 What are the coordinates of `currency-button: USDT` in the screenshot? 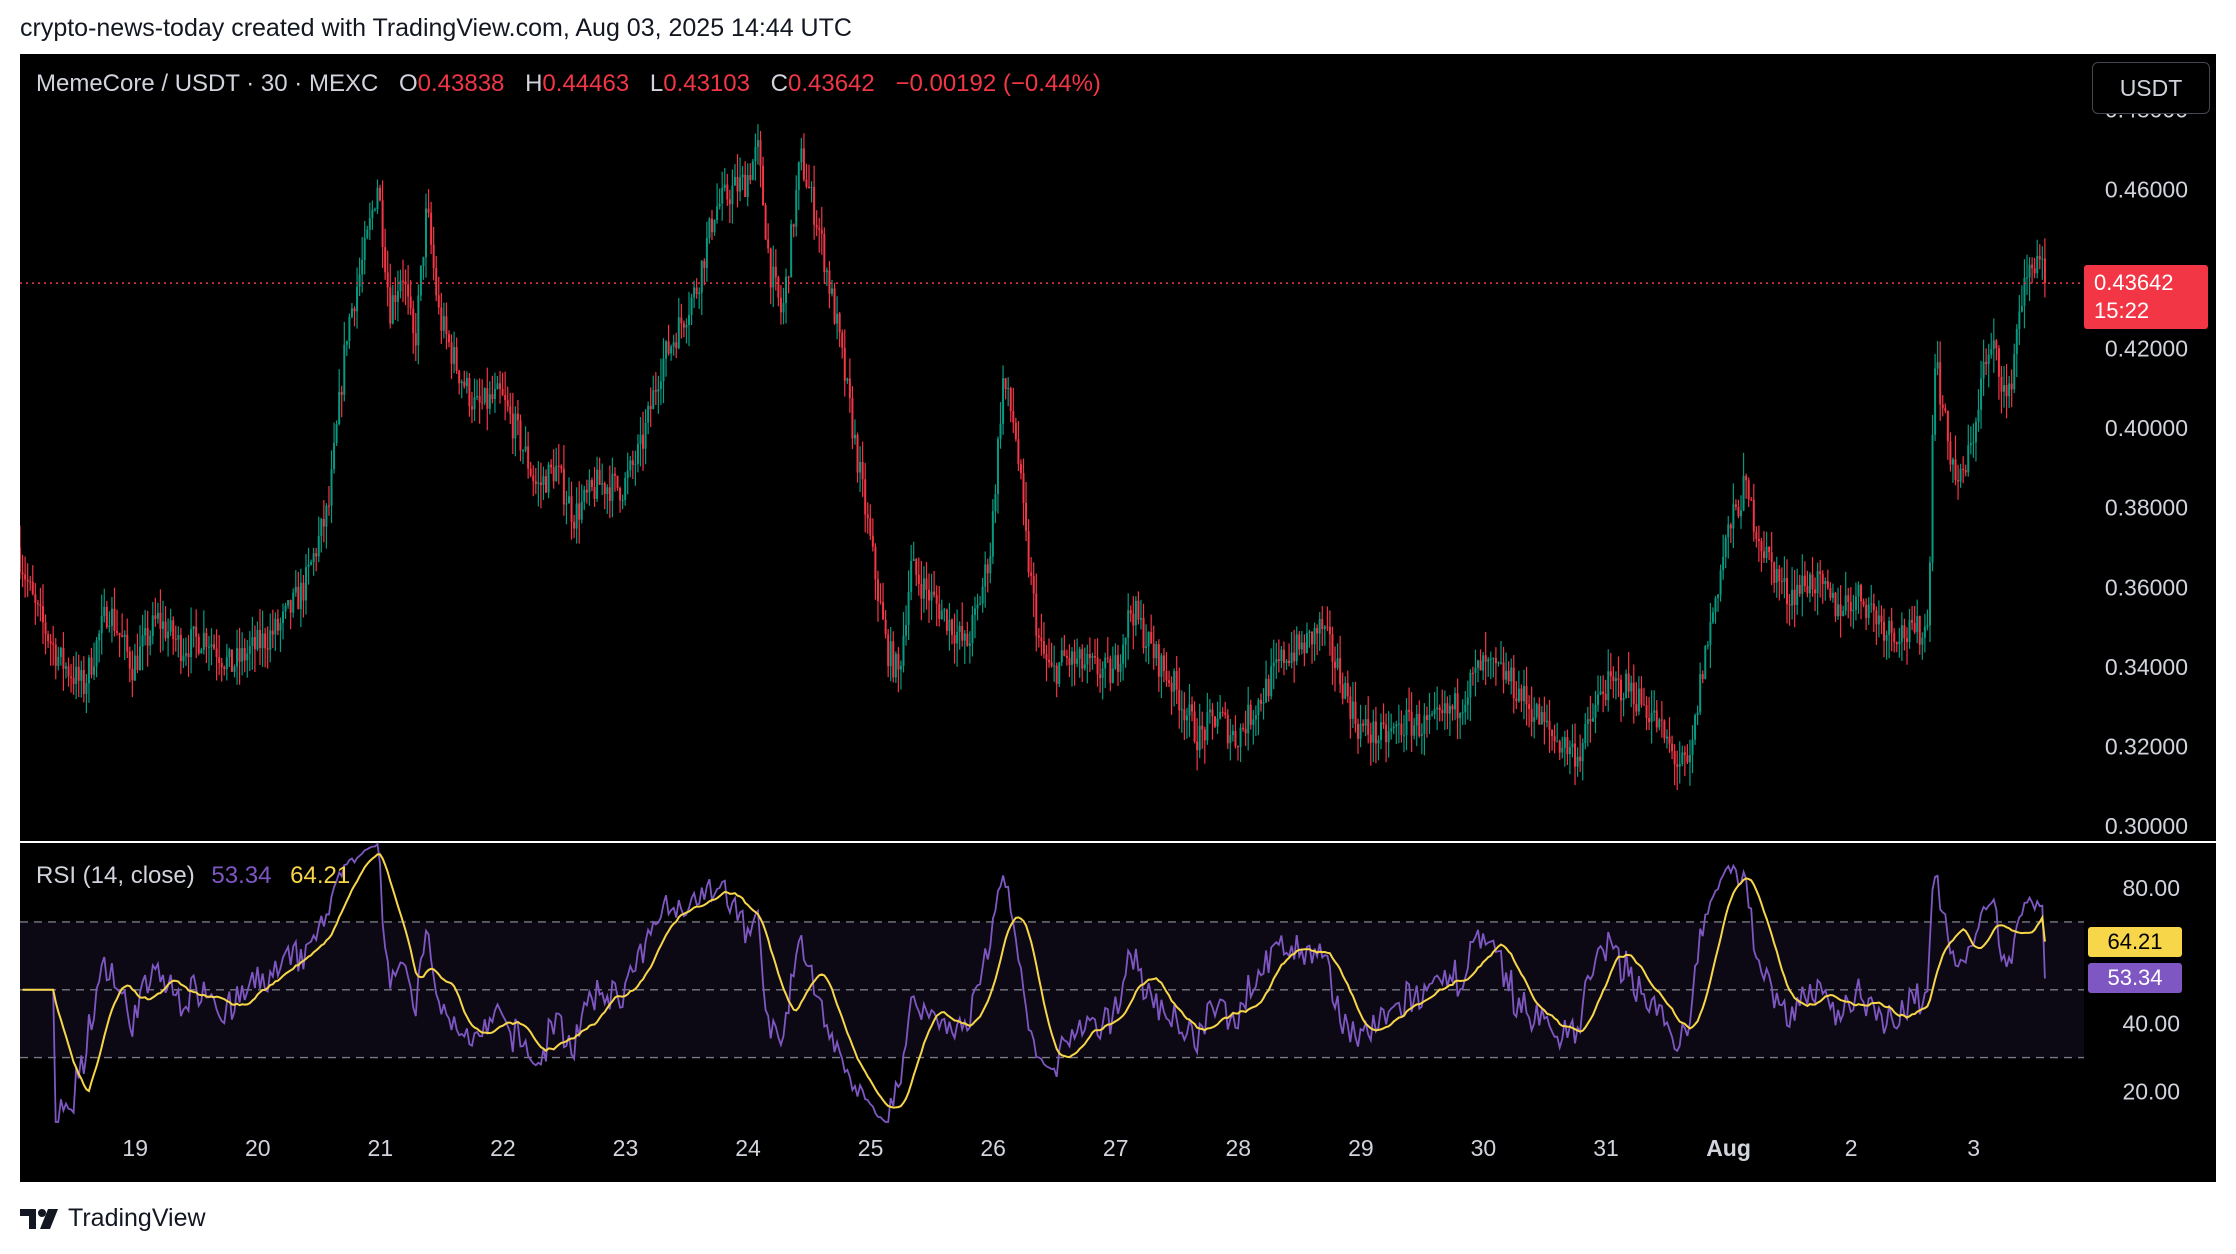 It's located at (2151, 88).